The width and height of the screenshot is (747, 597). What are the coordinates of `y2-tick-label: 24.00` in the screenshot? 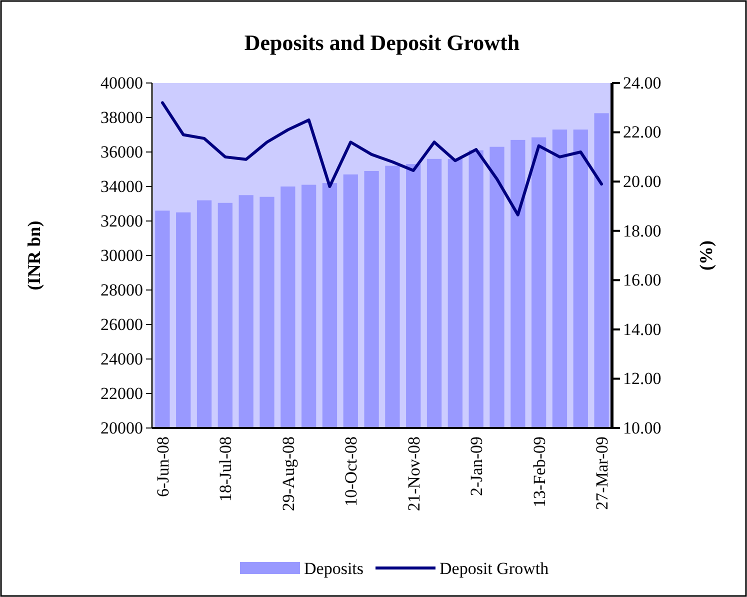 It's located at (642, 82).